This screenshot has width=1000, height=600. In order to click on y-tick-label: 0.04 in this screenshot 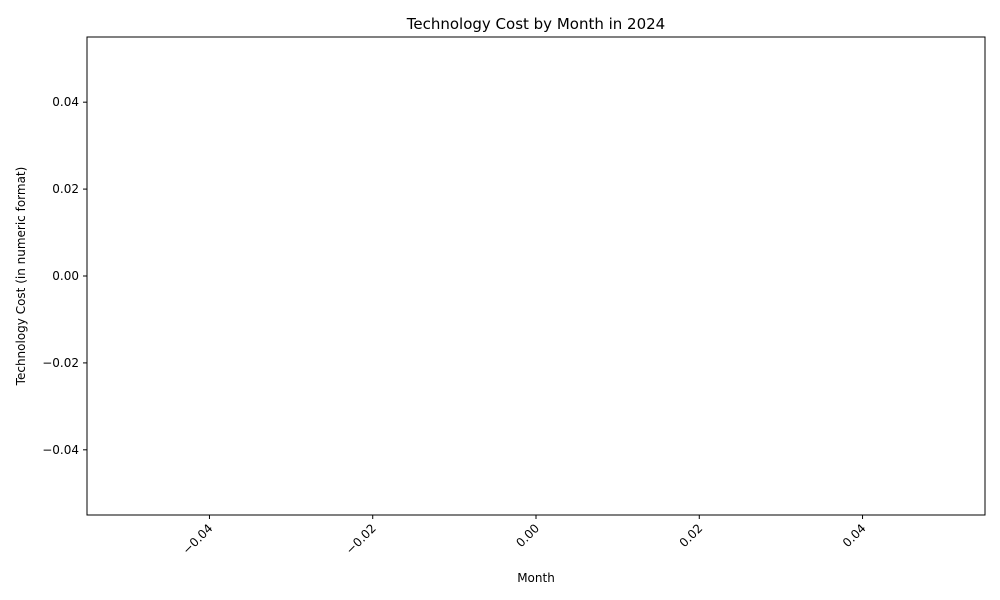, I will do `click(65, 102)`.